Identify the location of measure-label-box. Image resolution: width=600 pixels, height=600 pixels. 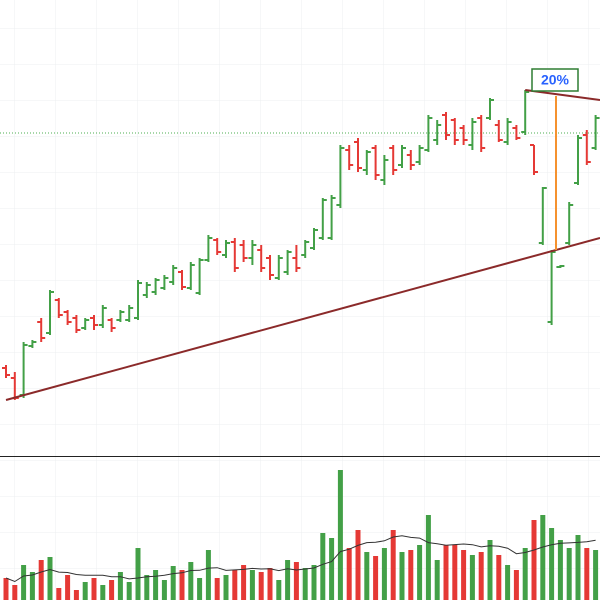
(555, 80).